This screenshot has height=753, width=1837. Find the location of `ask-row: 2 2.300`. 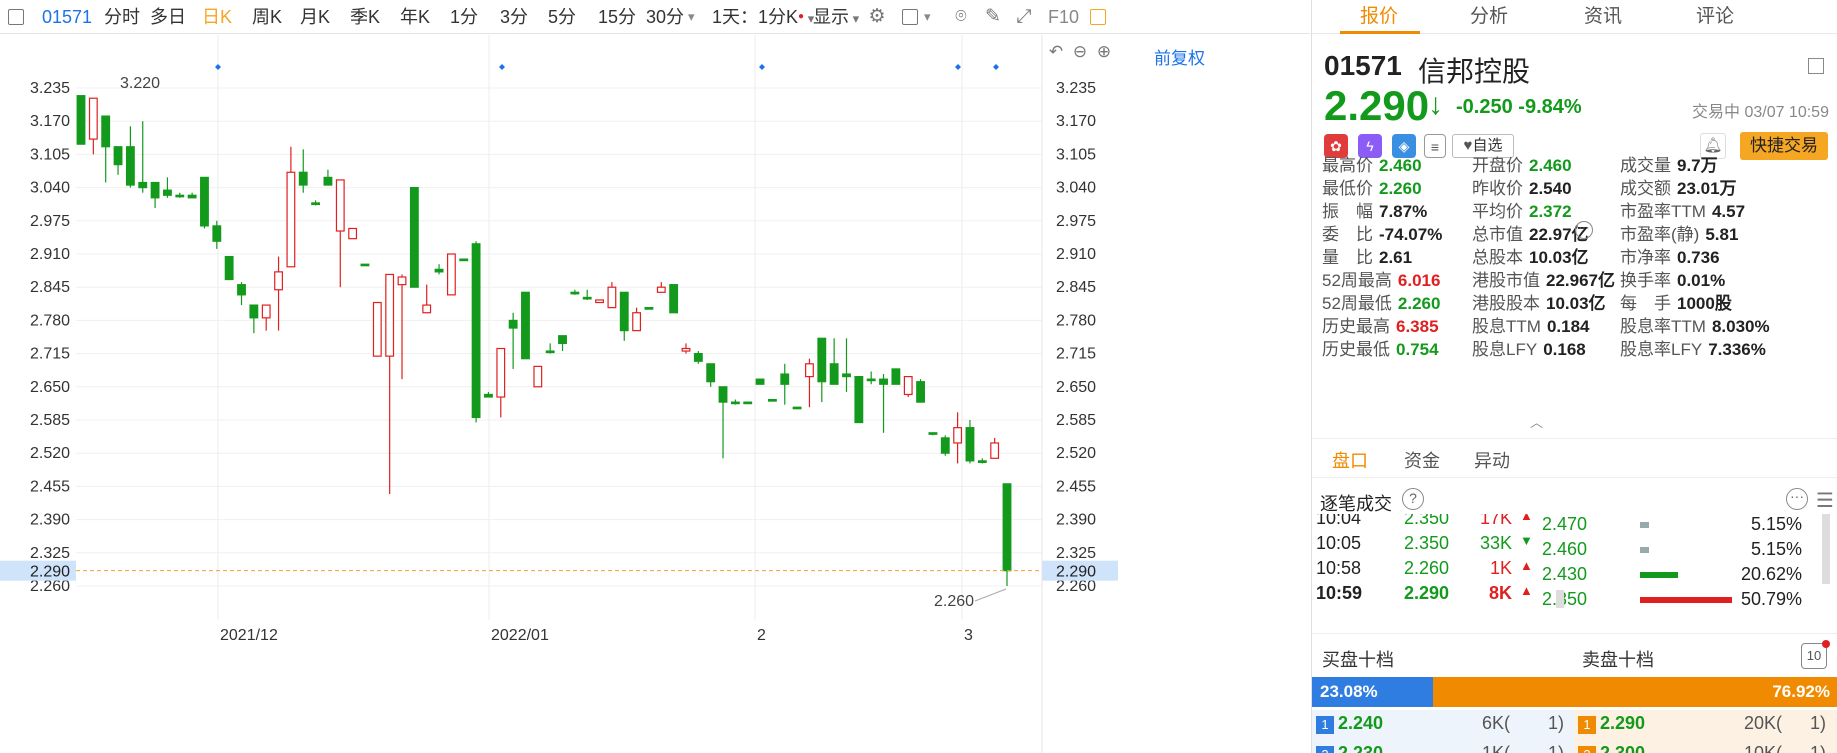

ask-row: 2 2.300 is located at coordinates (1611, 748).